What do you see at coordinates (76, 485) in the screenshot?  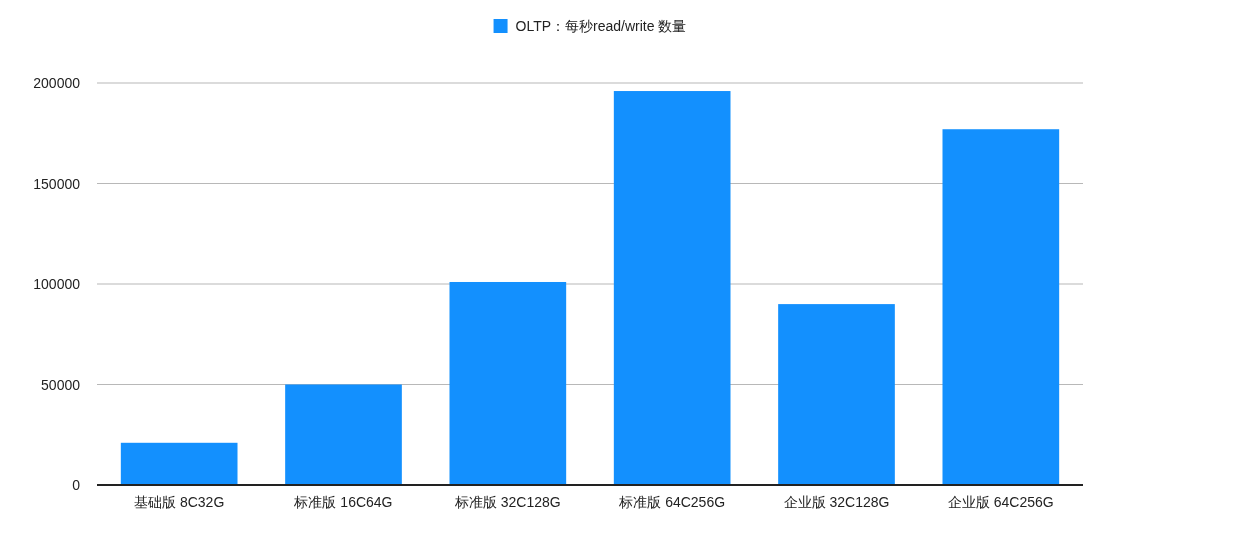 I see `y-tick-label: 0` at bounding box center [76, 485].